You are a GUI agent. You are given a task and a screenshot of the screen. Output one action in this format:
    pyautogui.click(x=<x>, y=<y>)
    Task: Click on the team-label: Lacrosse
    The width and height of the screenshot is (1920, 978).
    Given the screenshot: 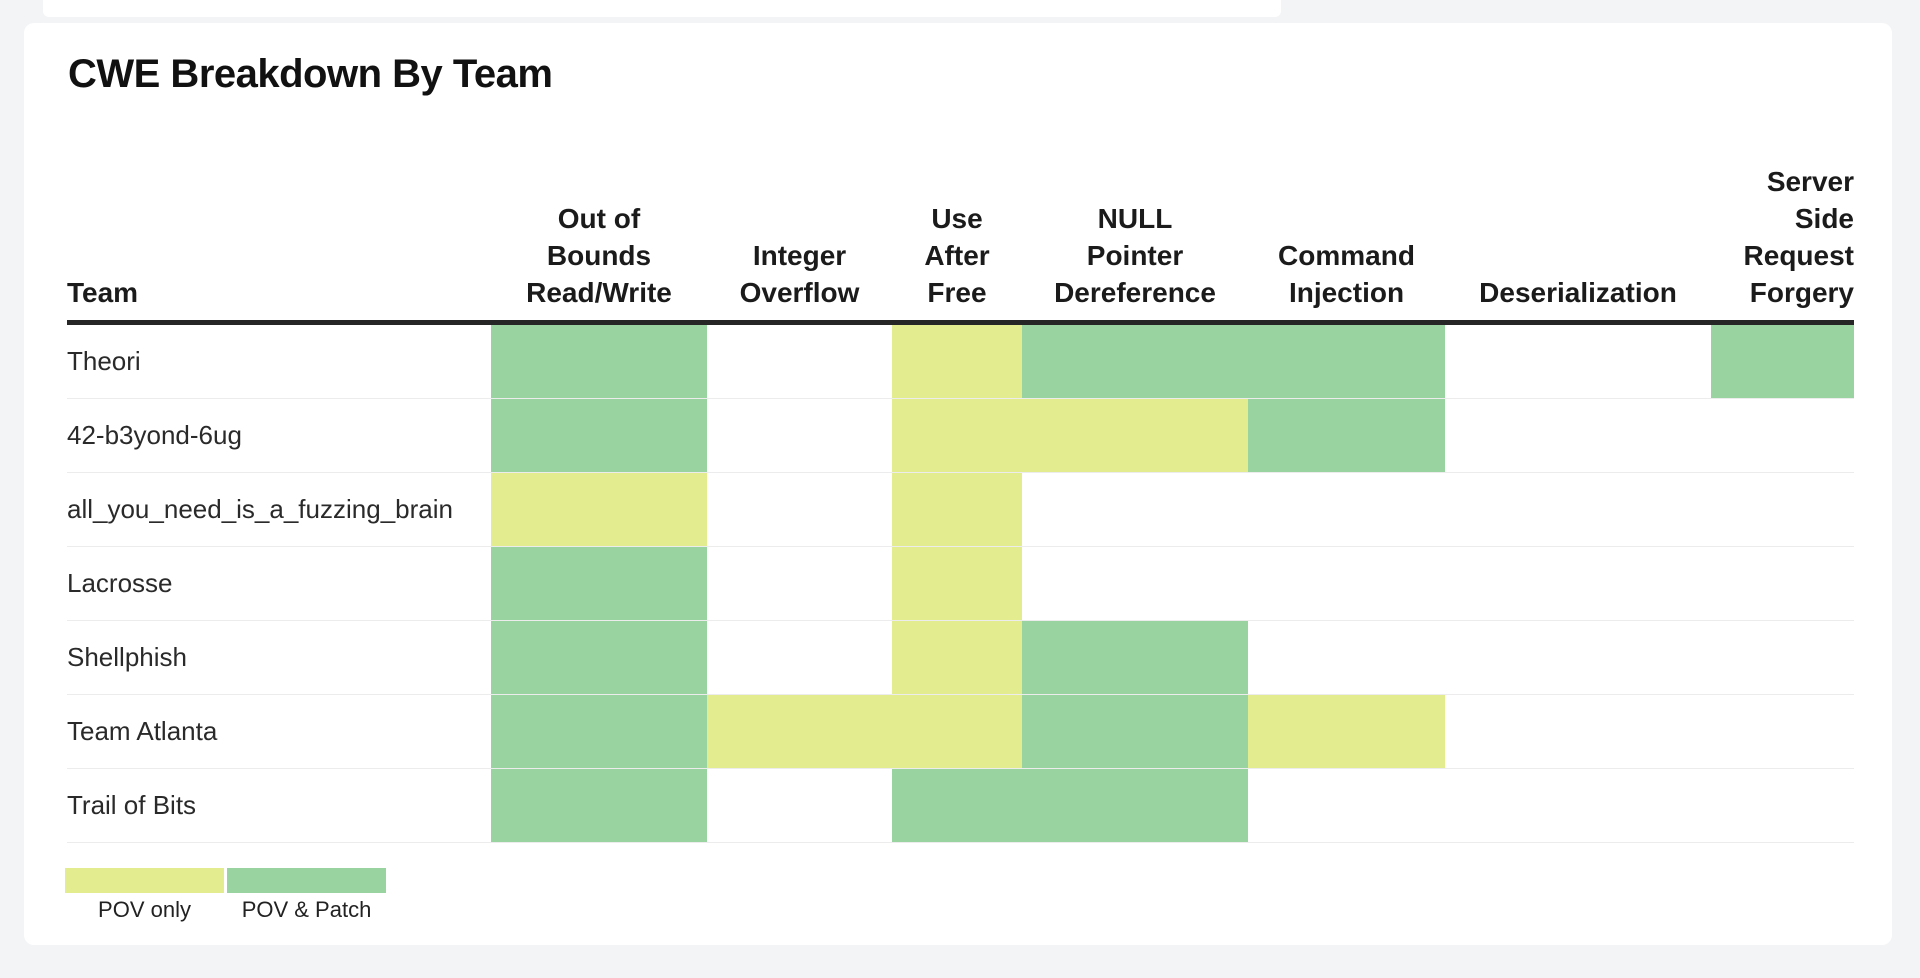 What is the action you would take?
    pyautogui.click(x=120, y=583)
    